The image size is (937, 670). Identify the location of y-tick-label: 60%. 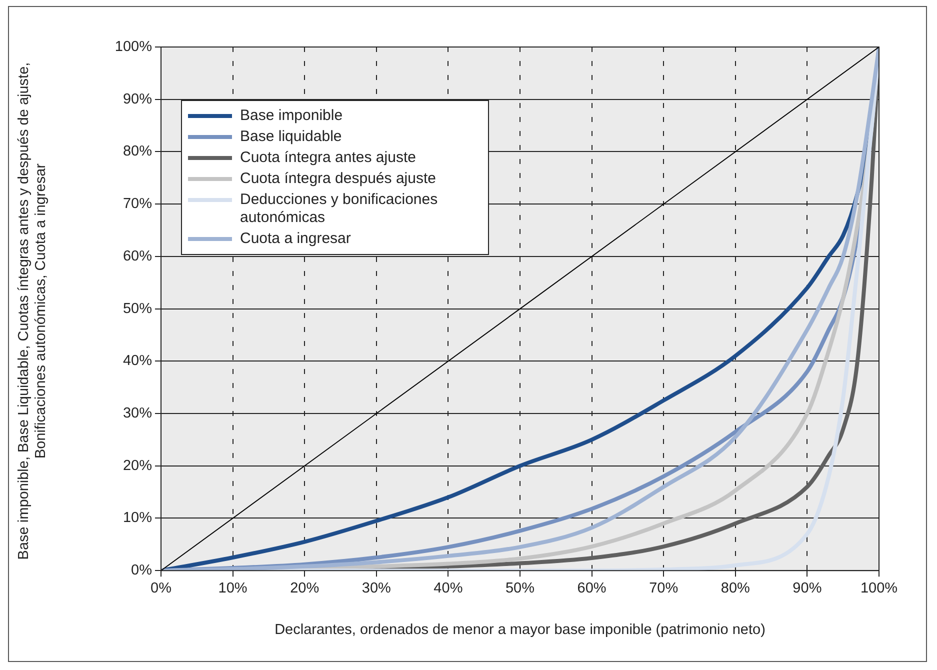
(137, 256).